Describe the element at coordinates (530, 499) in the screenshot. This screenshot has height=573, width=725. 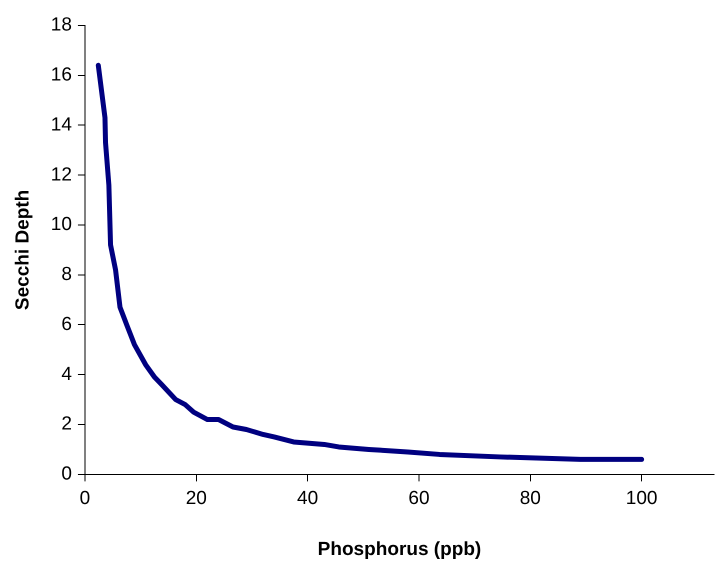
I see `x-tick-label: 80` at that location.